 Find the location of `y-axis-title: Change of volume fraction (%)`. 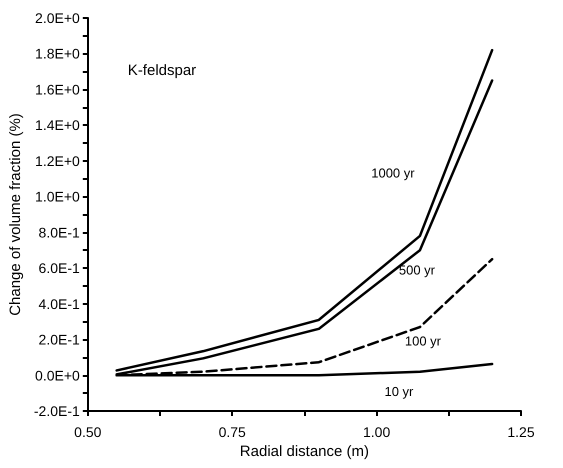

y-axis-title: Change of volume fraction (%) is located at coordinates (15, 214).